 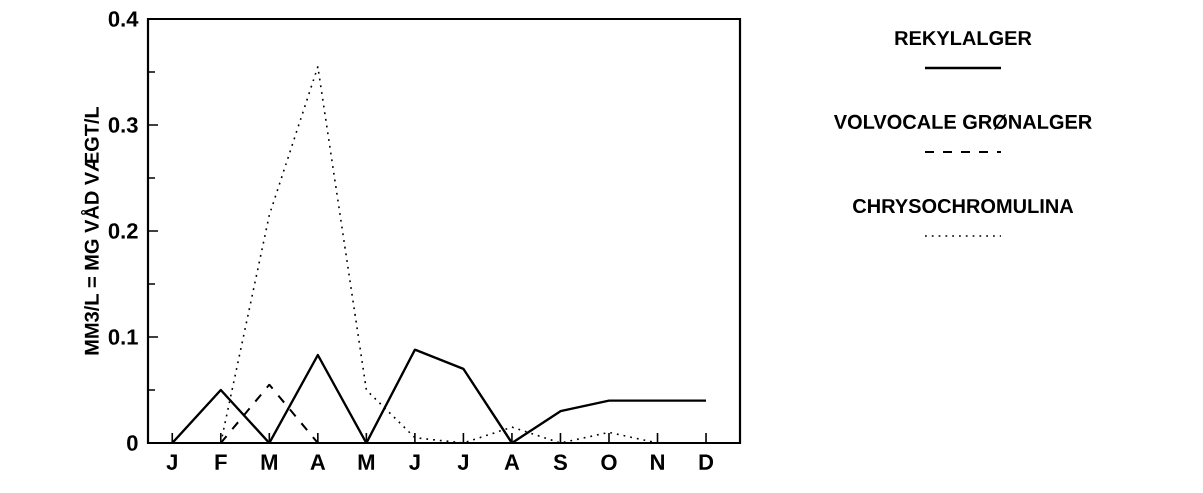 What do you see at coordinates (123, 19) in the screenshot?
I see `y-tick-label: 0.4` at bounding box center [123, 19].